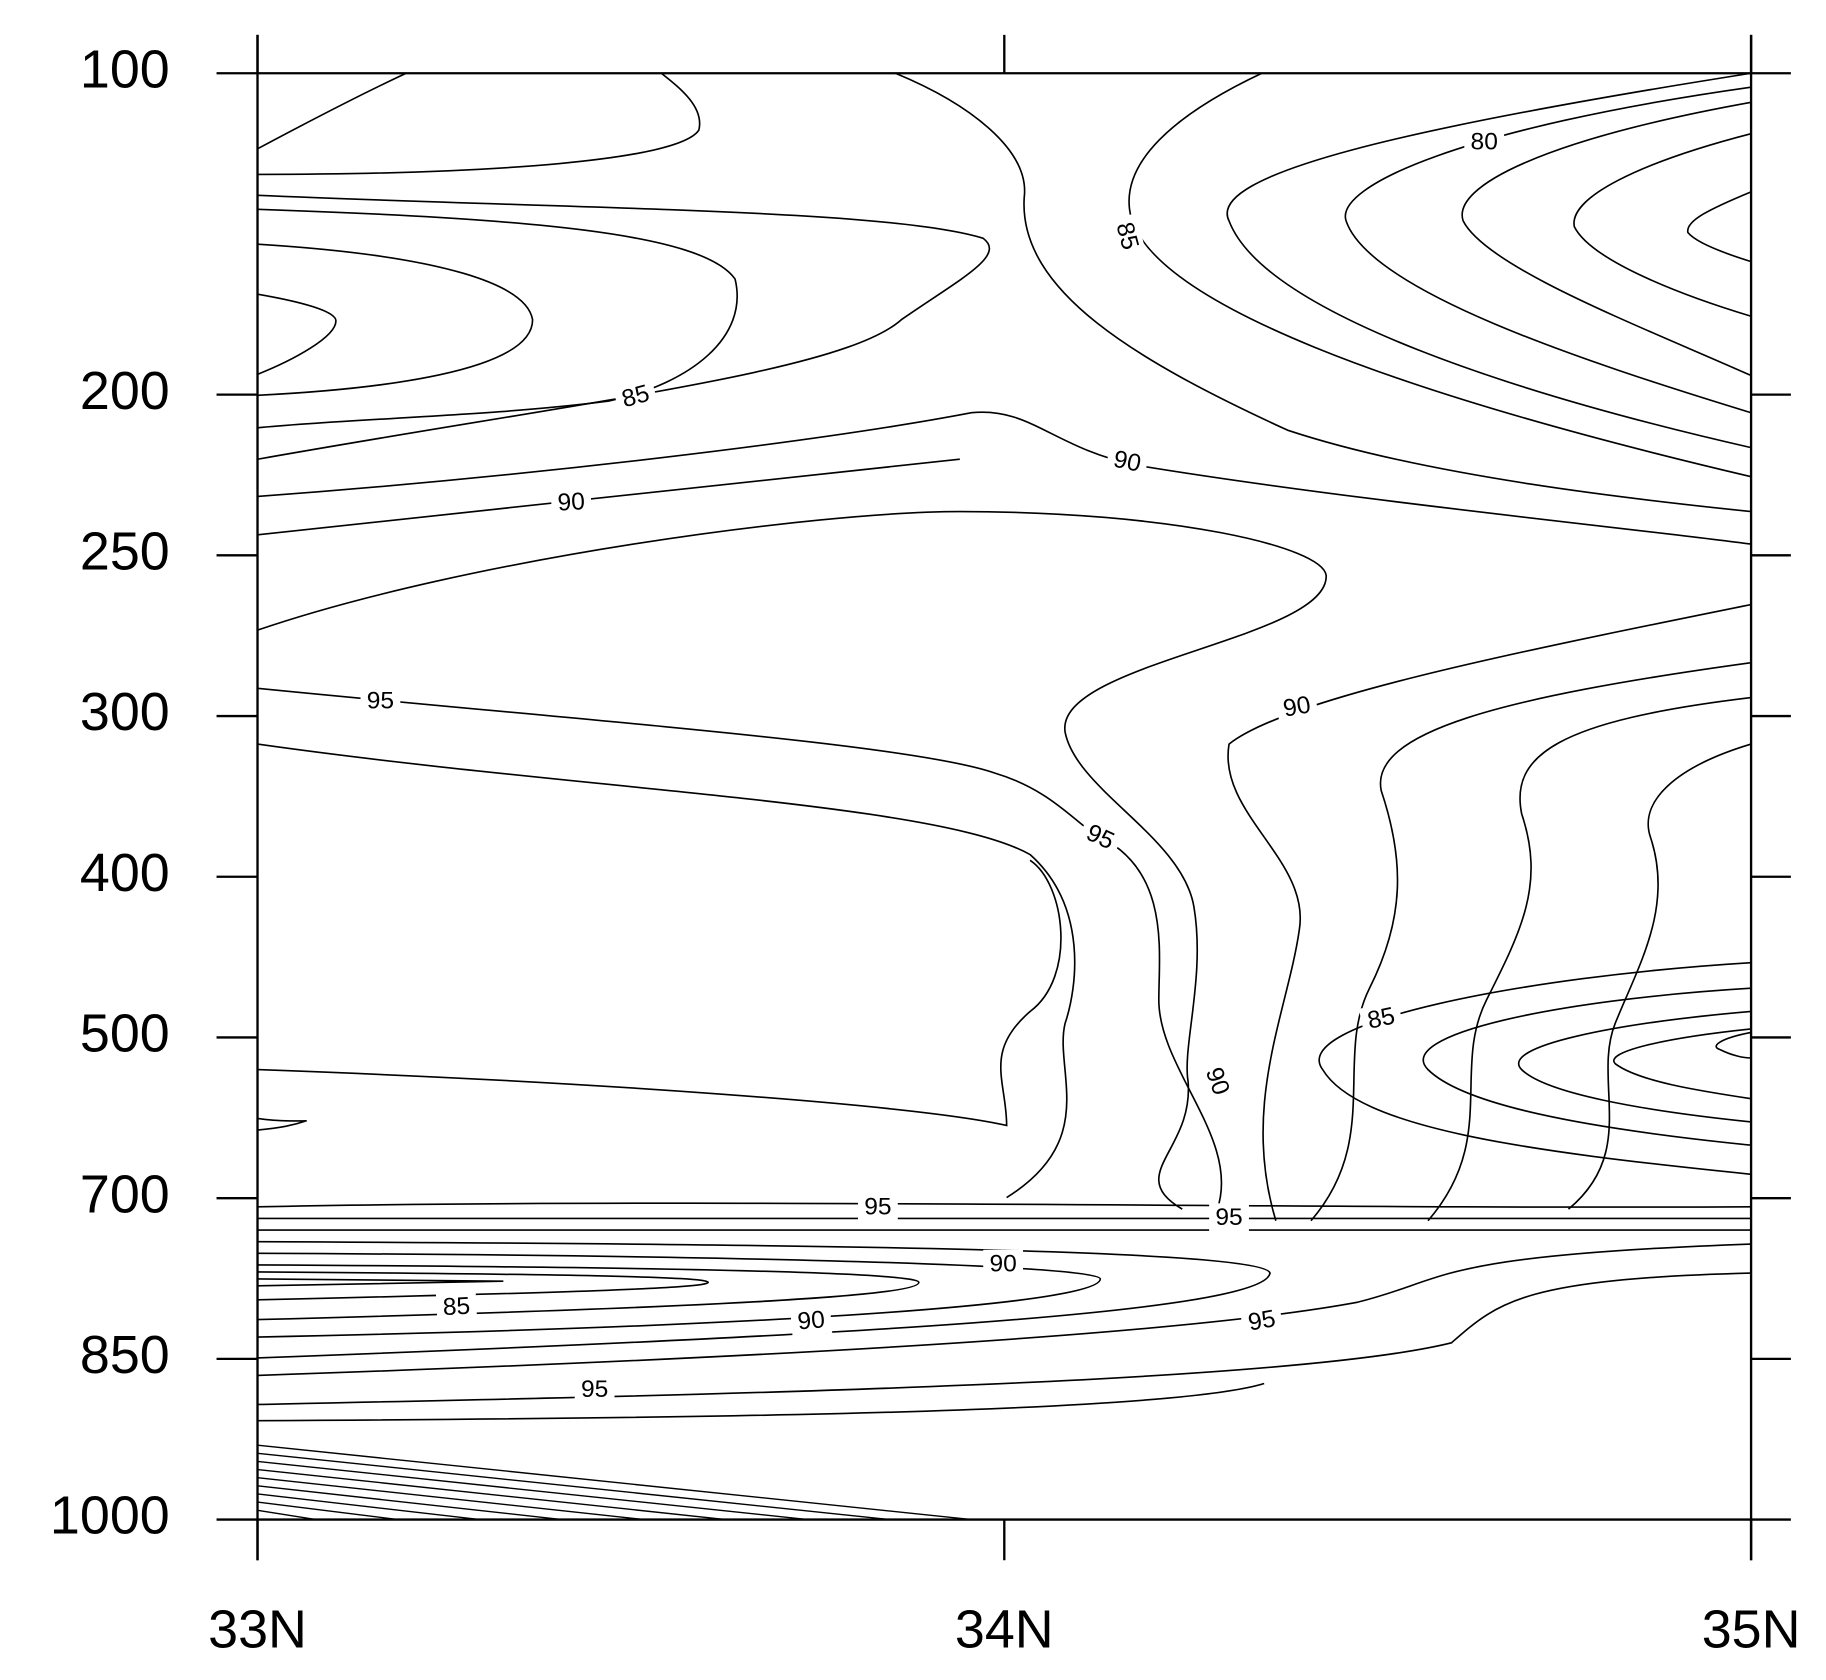 The width and height of the screenshot is (1826, 1680). I want to click on contour-label: 80, so click(1484, 142).